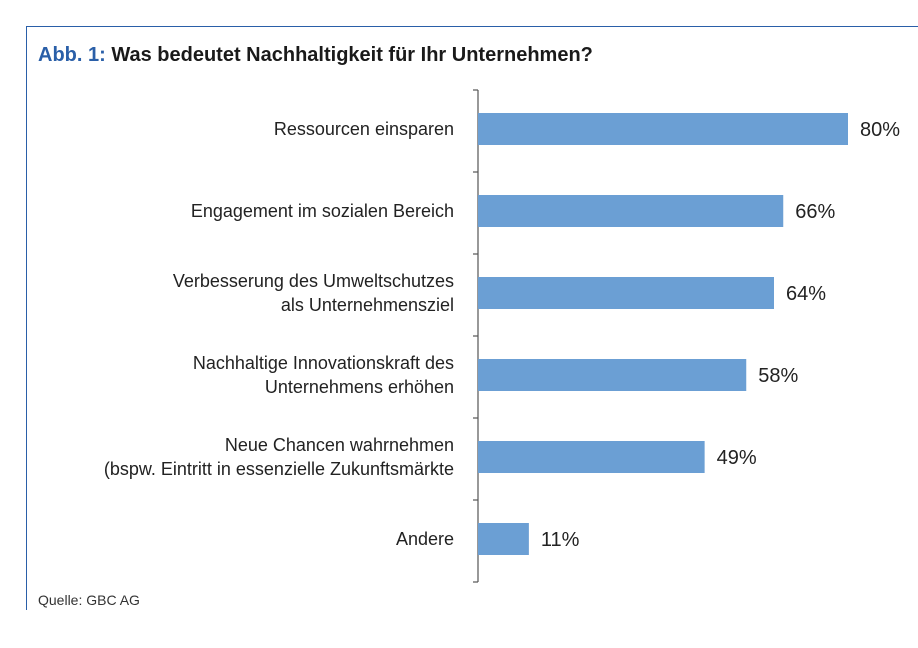 Image resolution: width=918 pixels, height=648 pixels. Describe the element at coordinates (806, 294) in the screenshot. I see `data-label: 64%` at that location.